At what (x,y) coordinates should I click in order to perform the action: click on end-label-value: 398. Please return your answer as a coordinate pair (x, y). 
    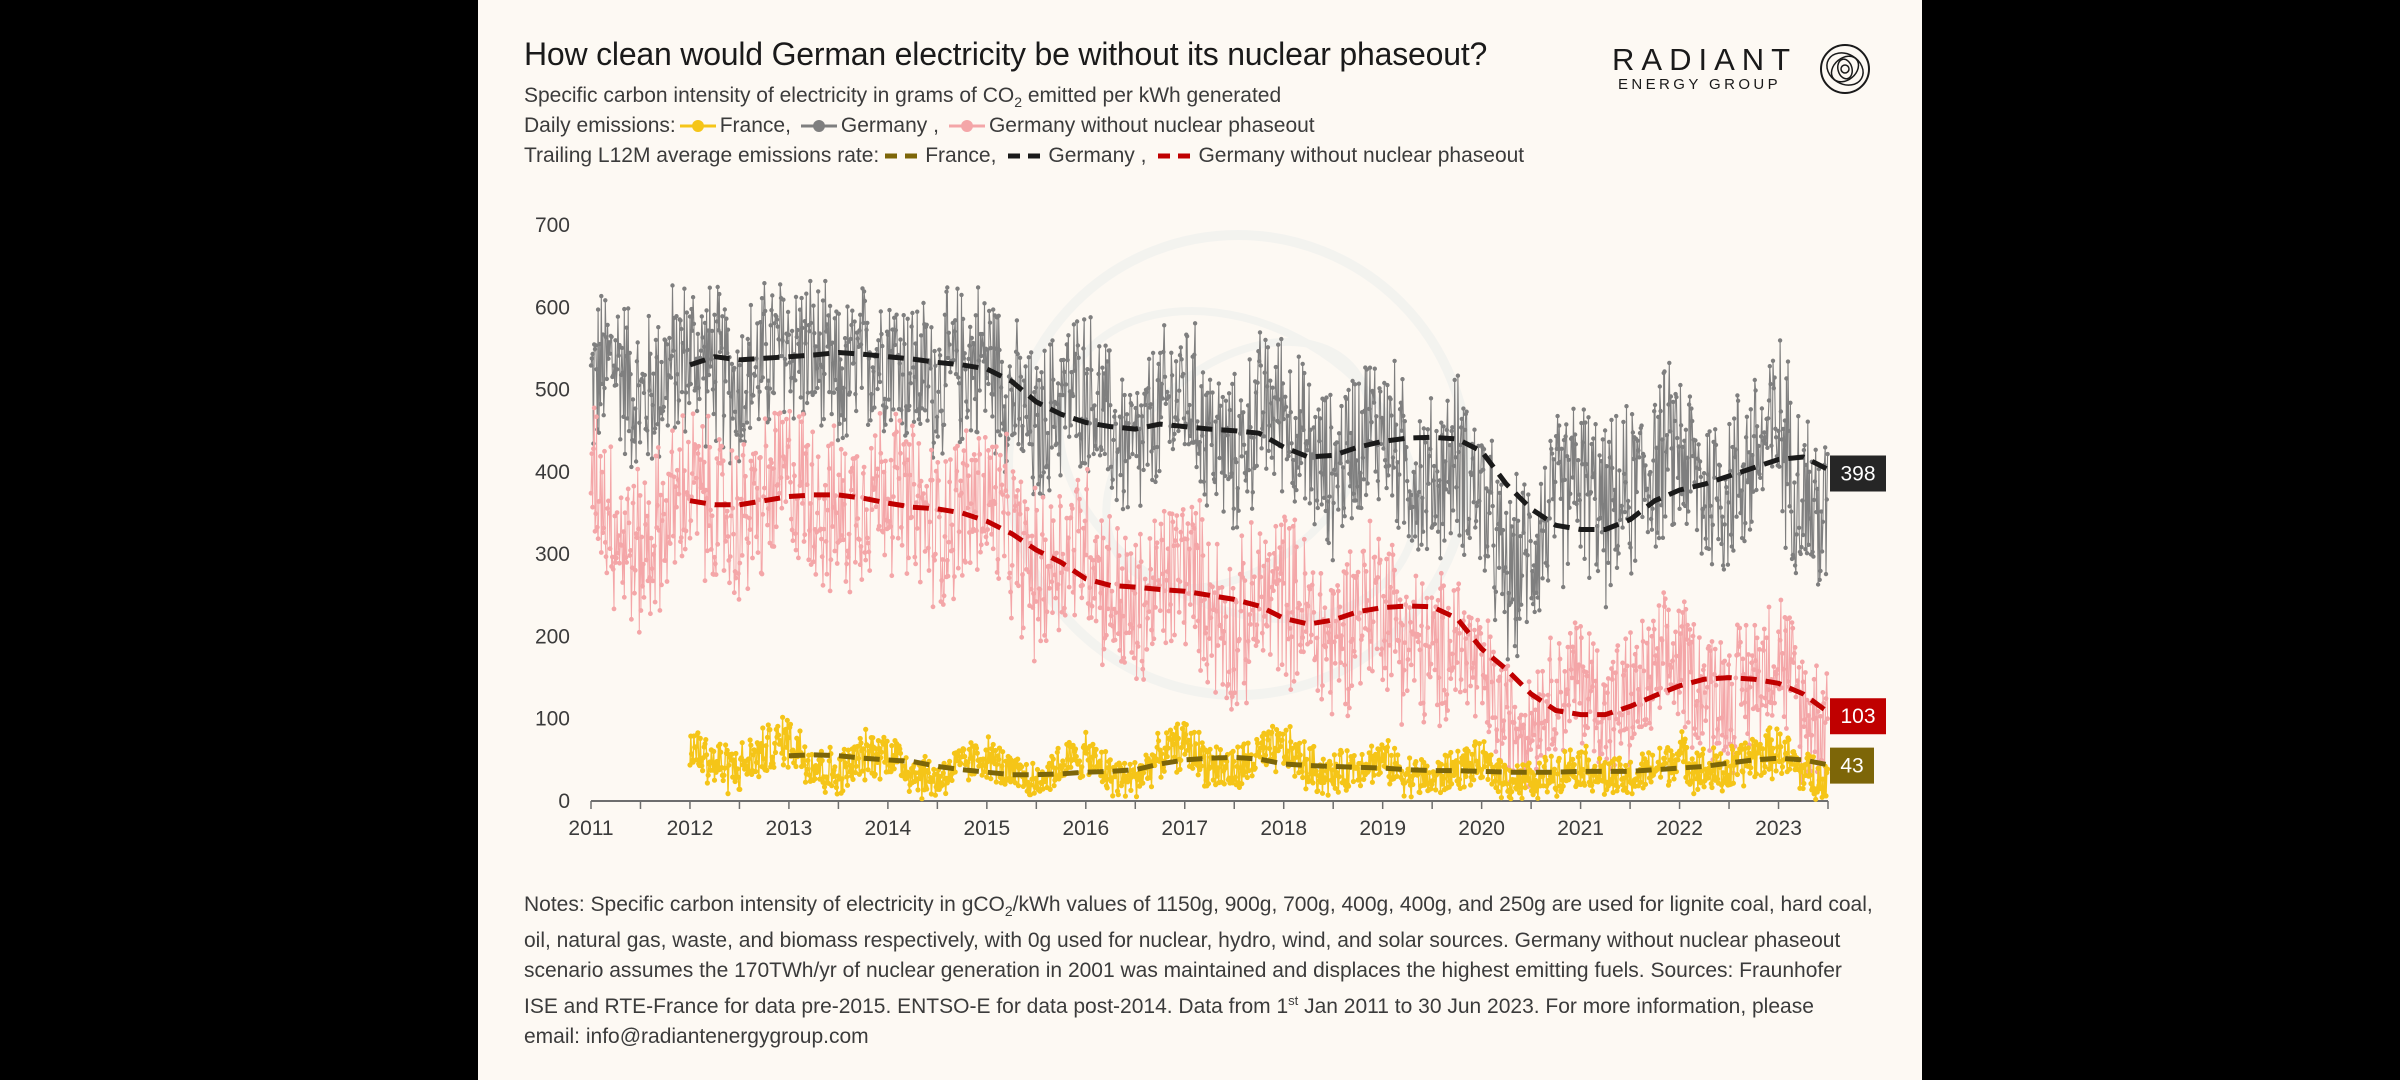
    Looking at the image, I should click on (1857, 474).